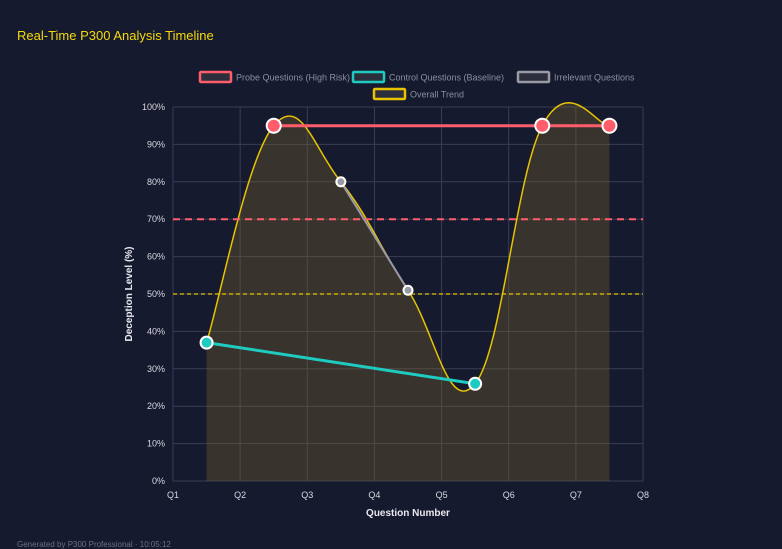  What do you see at coordinates (446, 78) in the screenshot?
I see `legend-label: Control Questions (Baseline)` at bounding box center [446, 78].